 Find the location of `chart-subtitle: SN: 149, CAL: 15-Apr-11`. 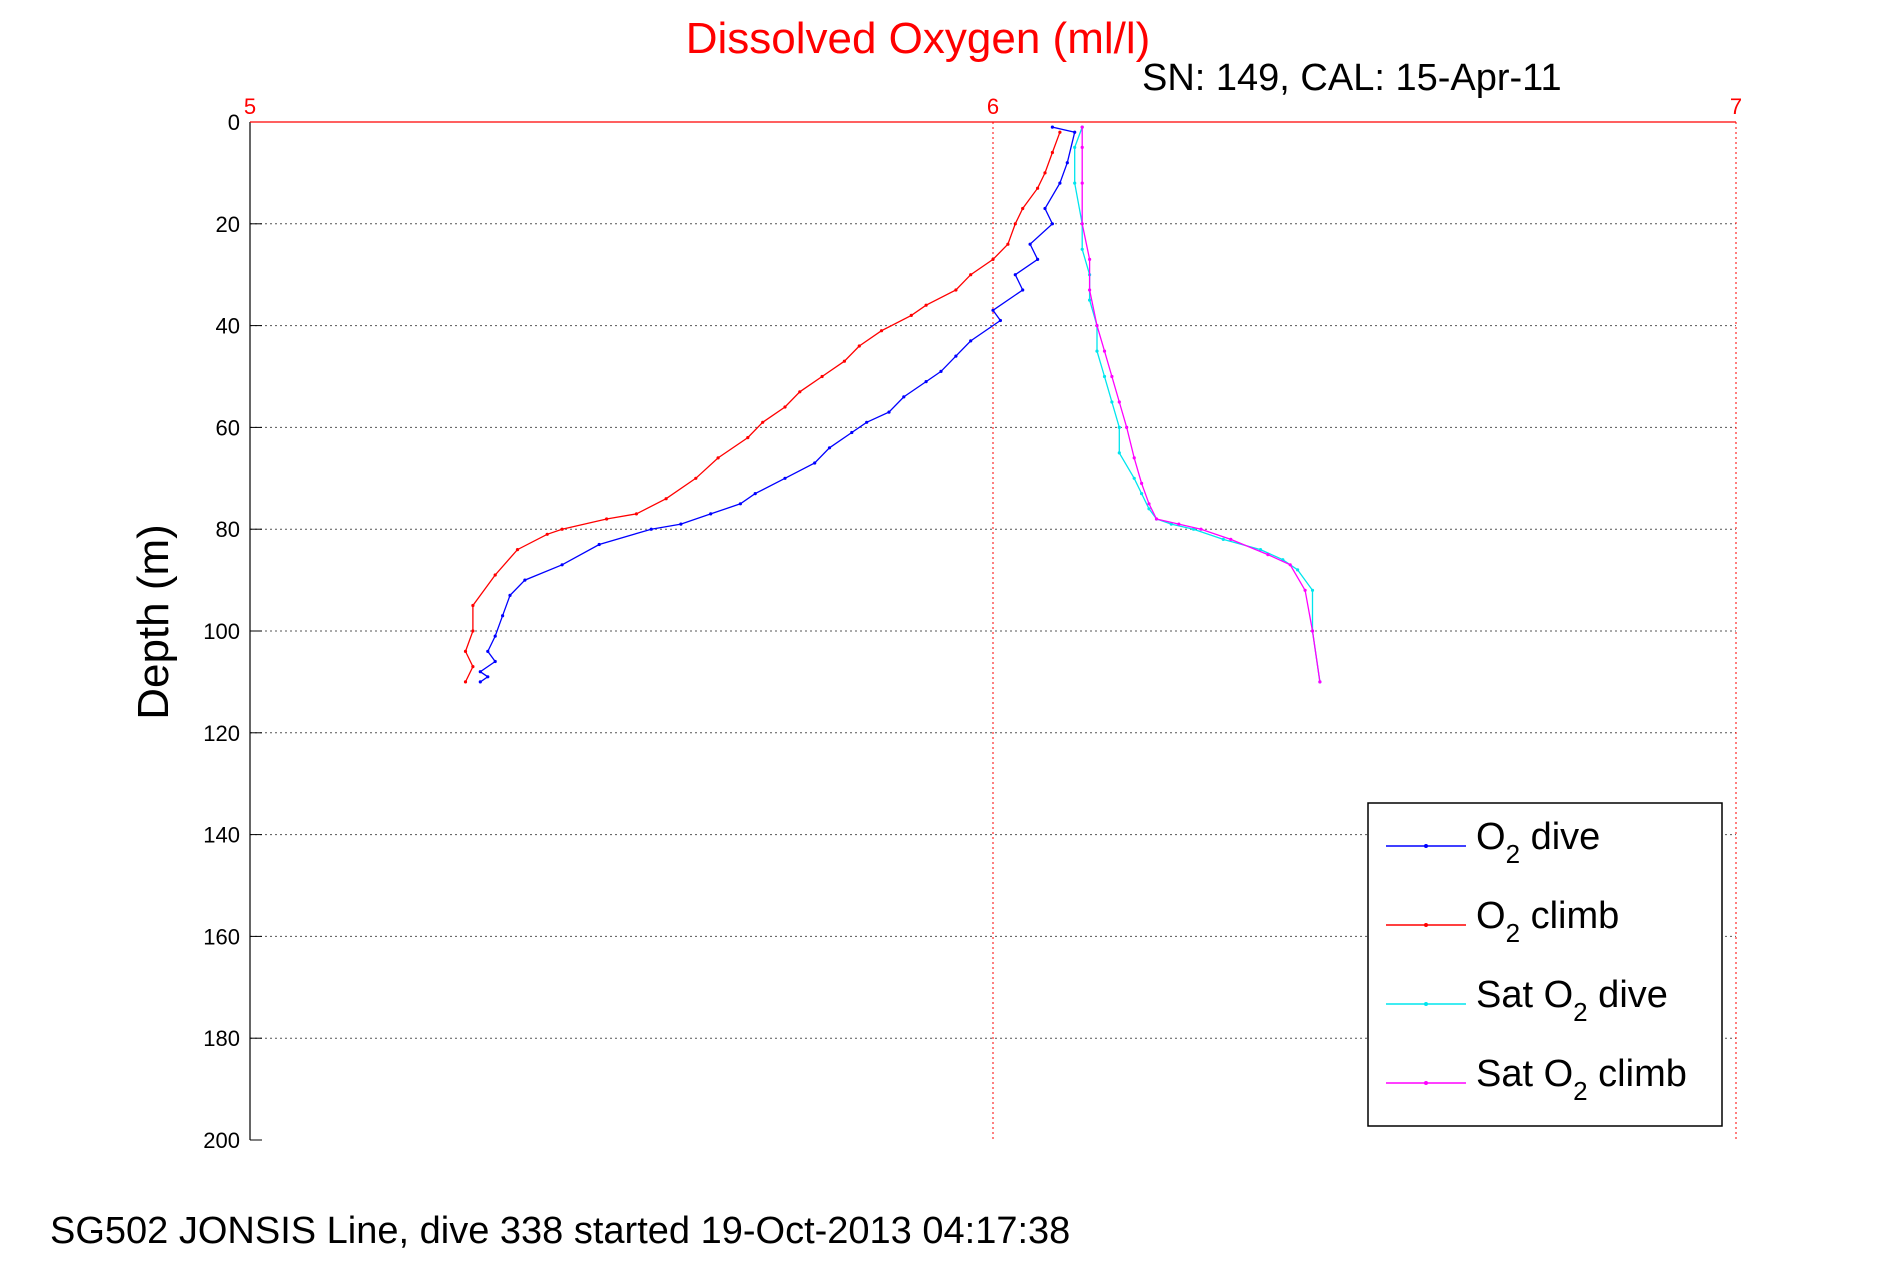

chart-subtitle: SN: 149, CAL: 15-Apr-11 is located at coordinates (1352, 78).